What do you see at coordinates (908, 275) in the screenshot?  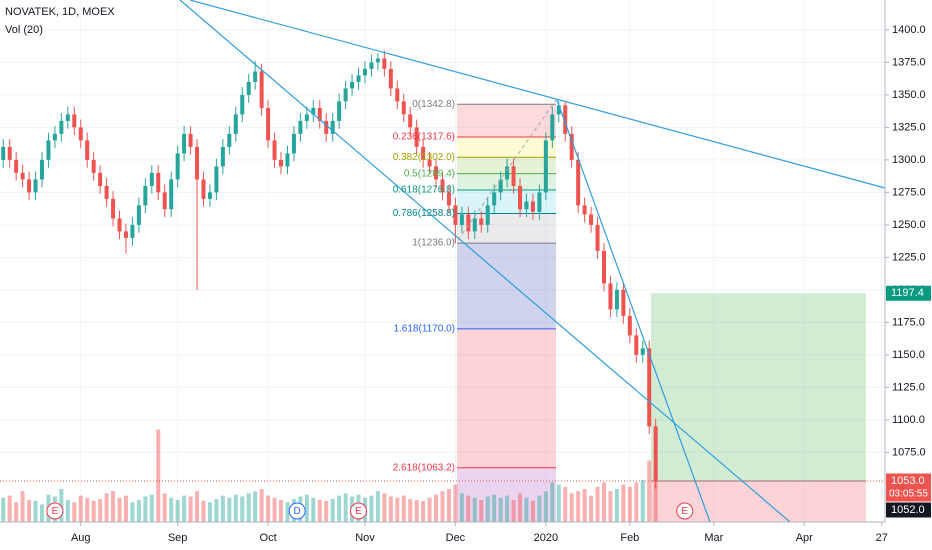 I see `price-axis` at bounding box center [908, 275].